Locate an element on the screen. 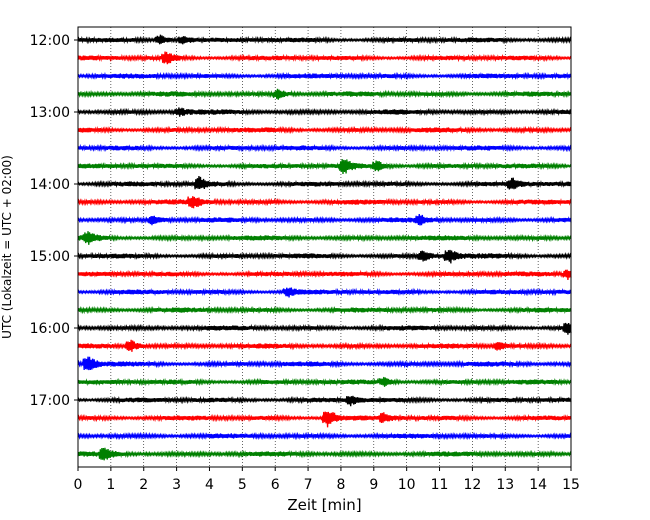 The image size is (650, 520). y-tick-label: 12:00 is located at coordinates (50, 41).